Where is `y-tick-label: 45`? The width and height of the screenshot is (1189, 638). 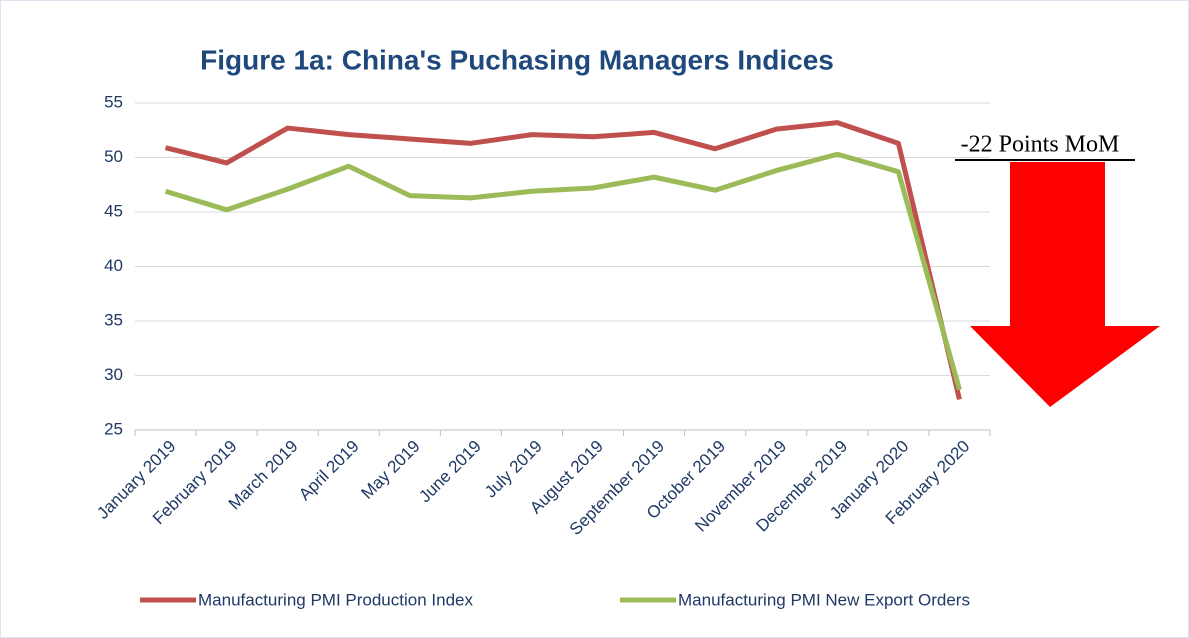
y-tick-label: 45 is located at coordinates (113, 210).